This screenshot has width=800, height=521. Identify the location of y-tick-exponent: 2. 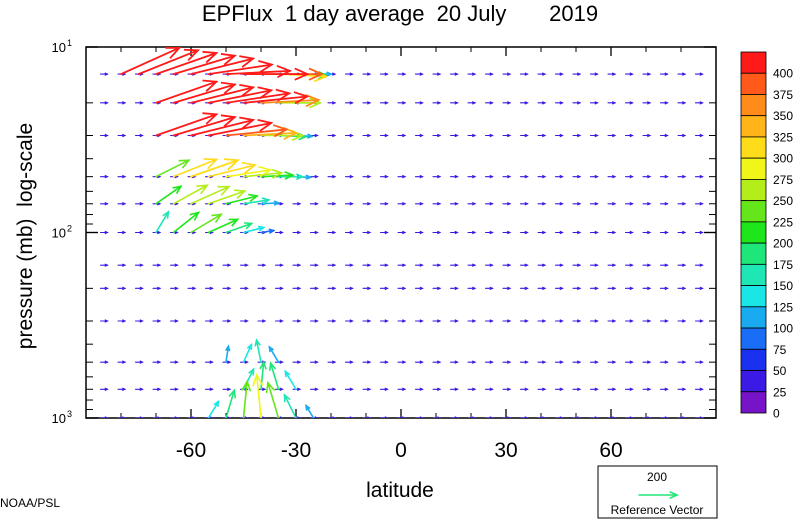
(69, 229).